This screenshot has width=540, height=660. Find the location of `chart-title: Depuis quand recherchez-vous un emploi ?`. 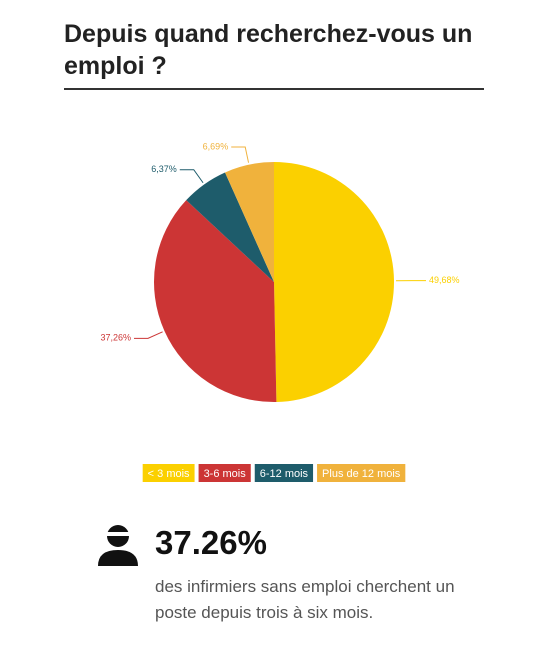

chart-title: Depuis quand recherchez-vous un emploi ? is located at coordinates (268, 50).